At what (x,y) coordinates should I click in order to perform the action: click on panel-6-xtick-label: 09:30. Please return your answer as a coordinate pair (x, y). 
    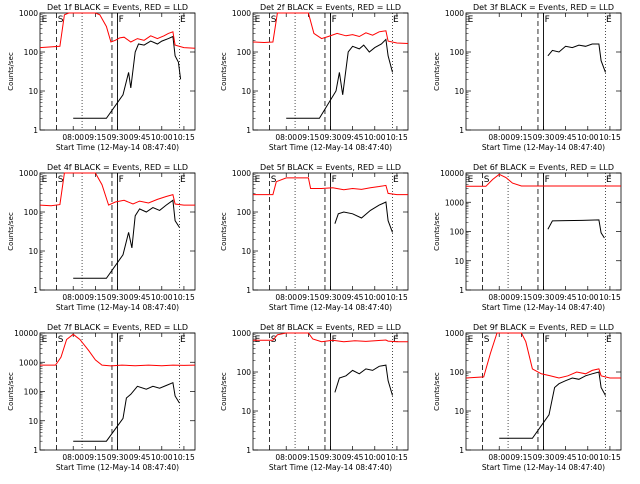
    Looking at the image, I should click on (544, 297).